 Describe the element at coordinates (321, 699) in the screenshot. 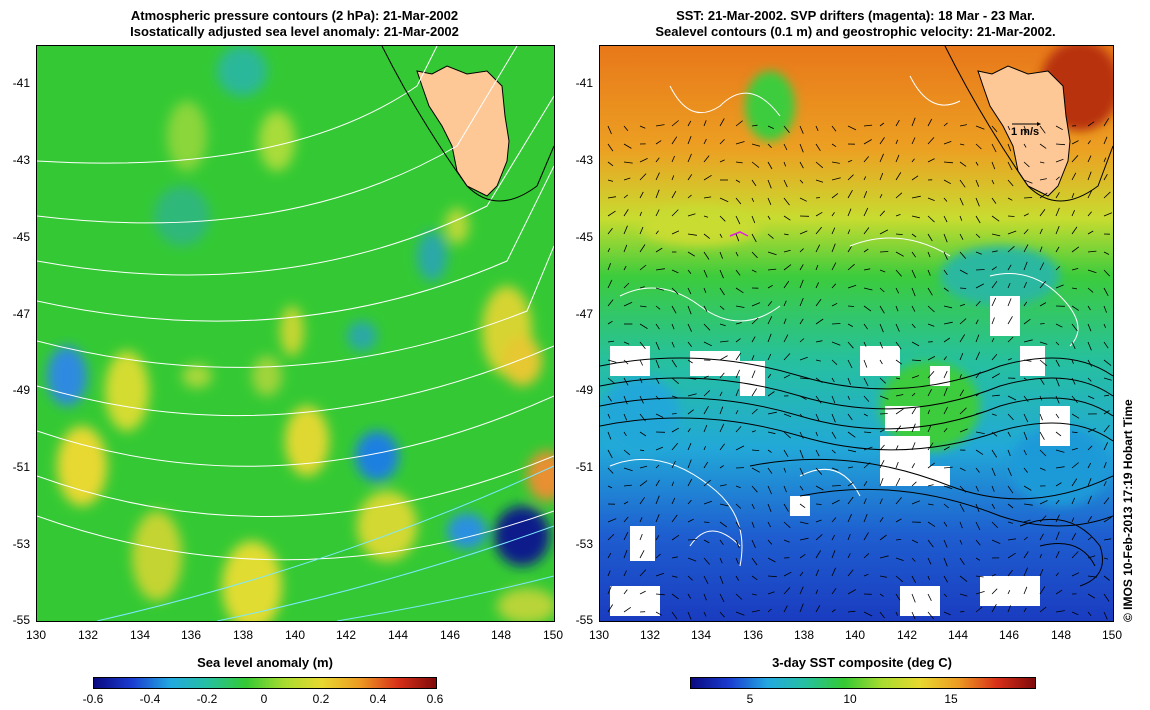

I see `colorbar-tick: 0.2` at that location.